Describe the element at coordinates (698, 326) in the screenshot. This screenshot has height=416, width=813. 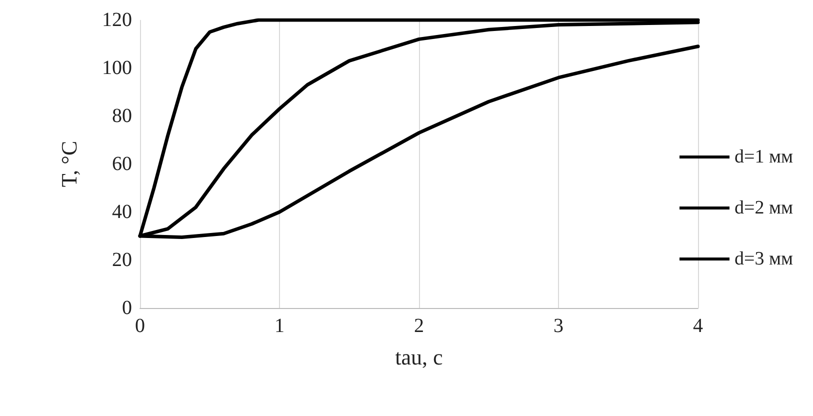
I see `x-tick-label: 4` at that location.